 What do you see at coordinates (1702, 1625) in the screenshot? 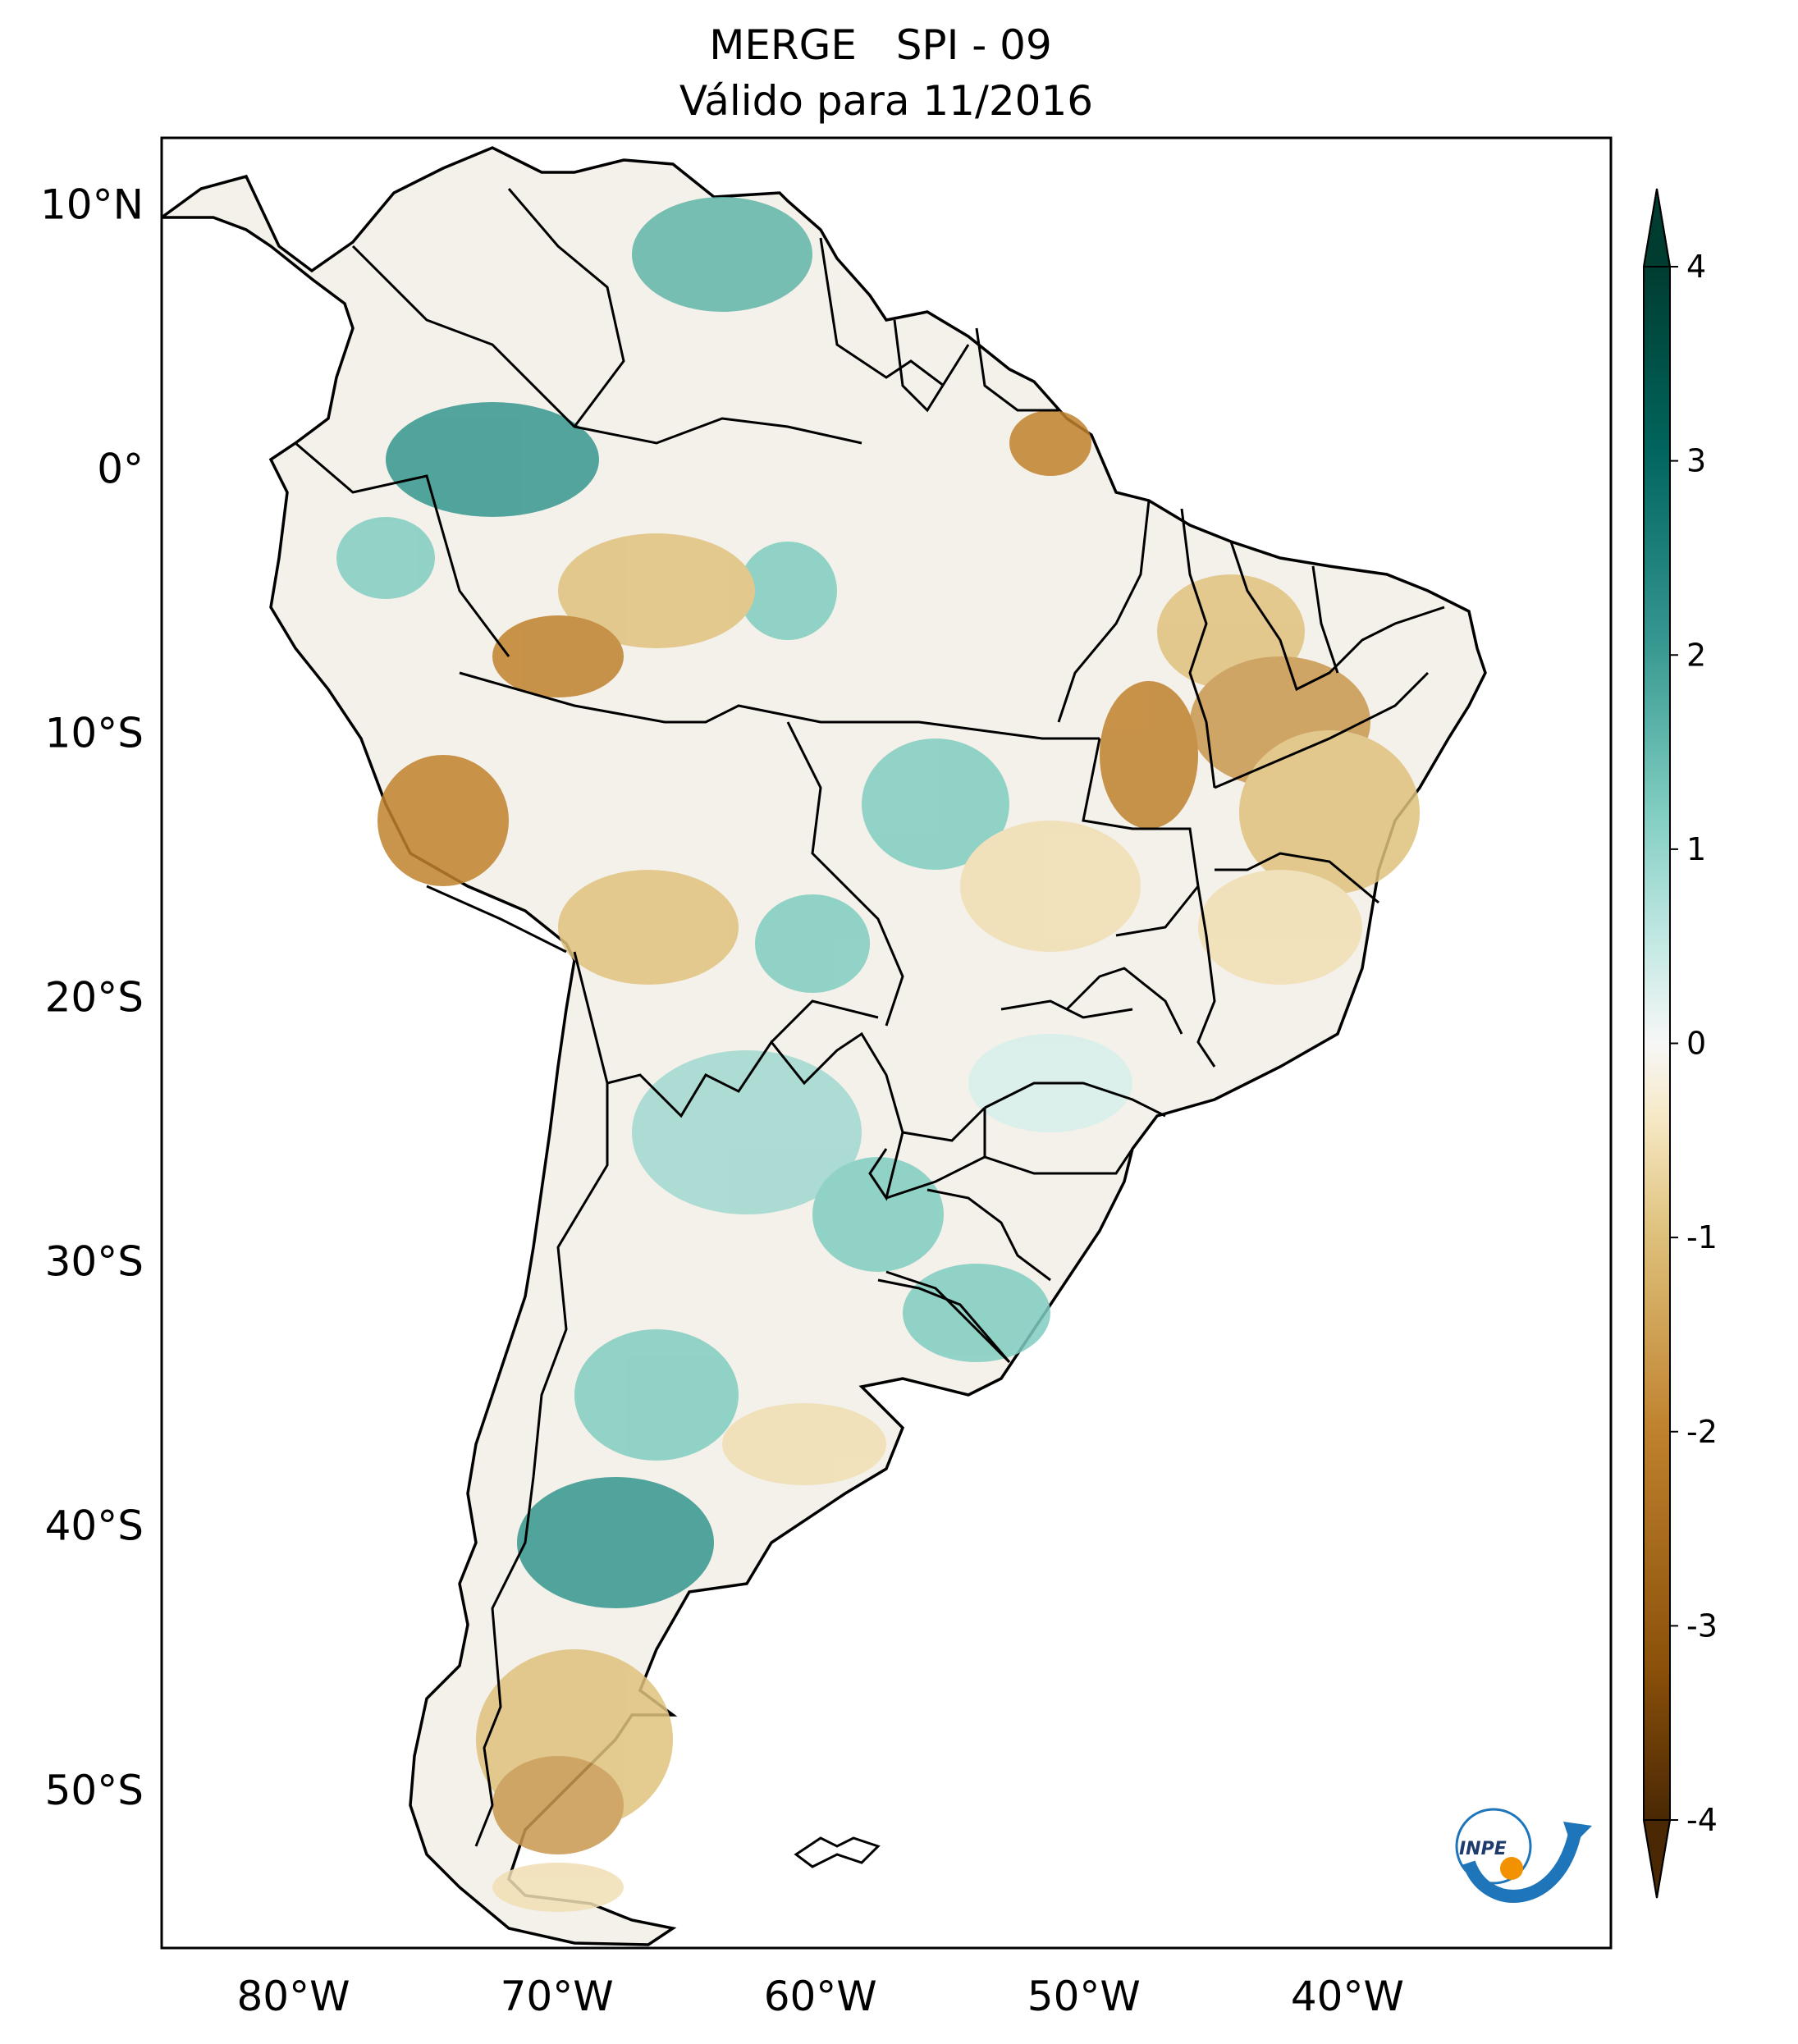
I see `colorbar-tick-label: -3` at bounding box center [1702, 1625].